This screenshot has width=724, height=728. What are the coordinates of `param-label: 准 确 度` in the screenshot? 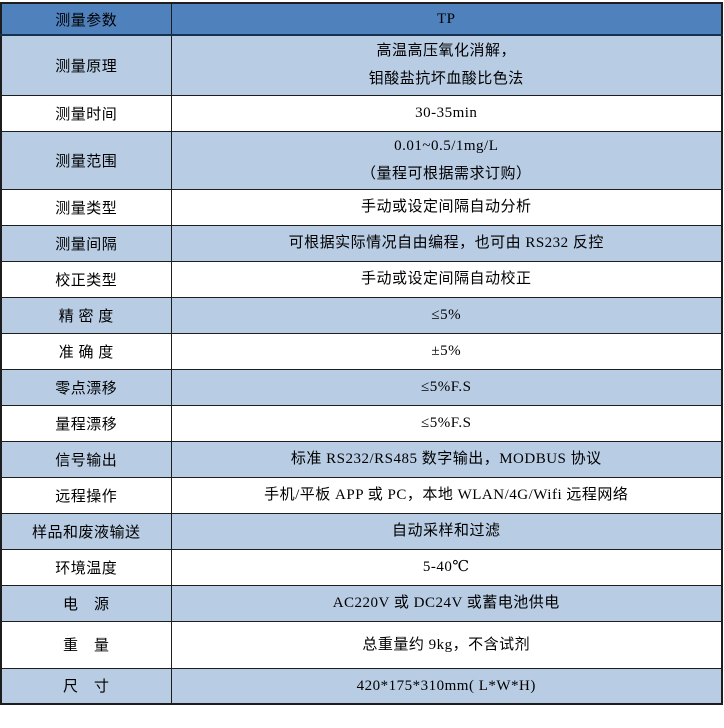 It's located at (86, 351).